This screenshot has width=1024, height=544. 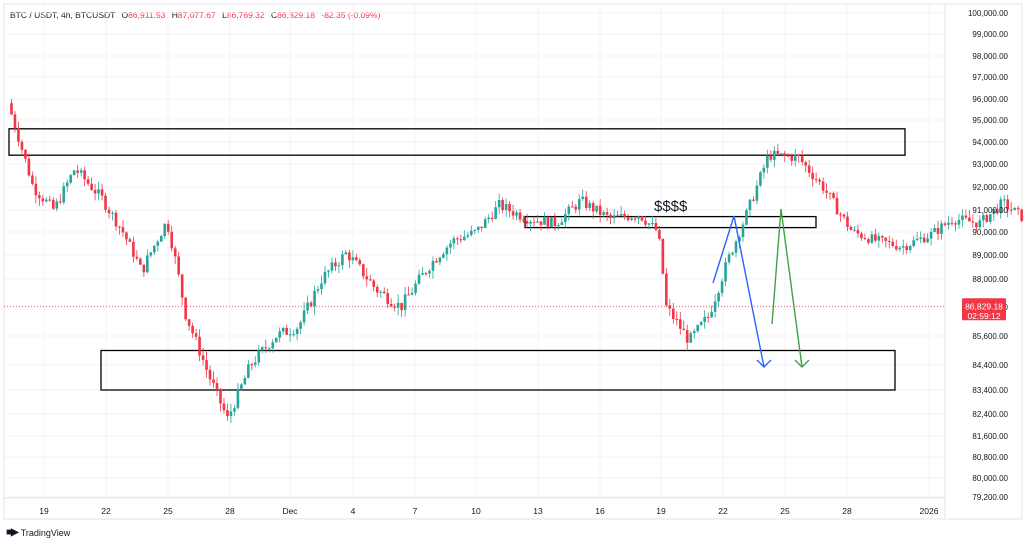 What do you see at coordinates (990, 210) in the screenshot?
I see `price-tick-label: 91,000.00` at bounding box center [990, 210].